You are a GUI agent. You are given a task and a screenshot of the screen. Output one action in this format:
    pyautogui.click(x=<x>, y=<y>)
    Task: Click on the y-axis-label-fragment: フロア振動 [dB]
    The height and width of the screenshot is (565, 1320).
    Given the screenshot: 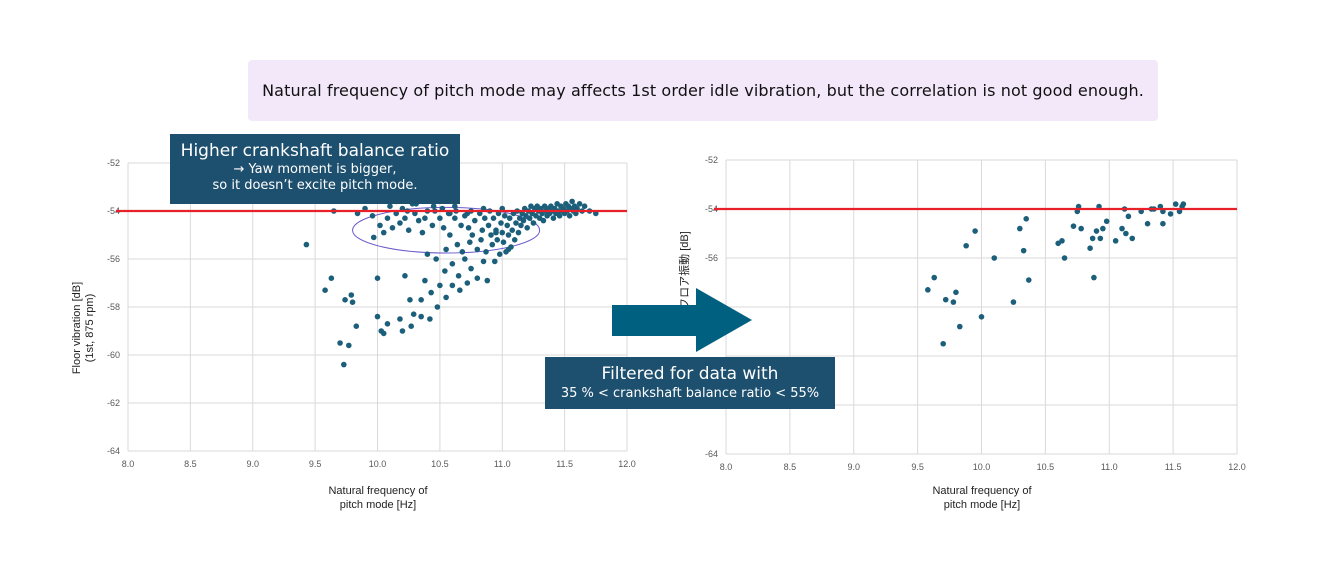 What is the action you would take?
    pyautogui.click(x=684, y=270)
    